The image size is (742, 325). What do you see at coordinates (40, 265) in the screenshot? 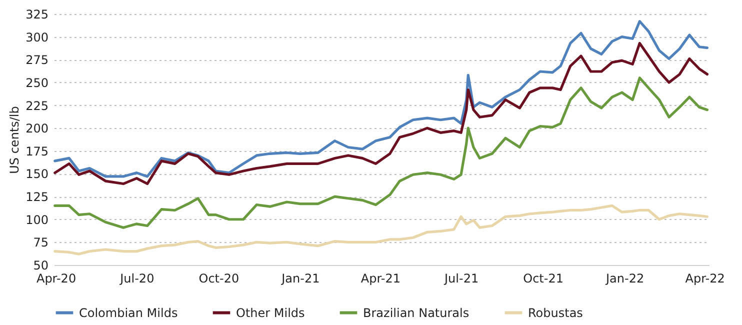
I see `y-tick-label: 50` at bounding box center [40, 265].